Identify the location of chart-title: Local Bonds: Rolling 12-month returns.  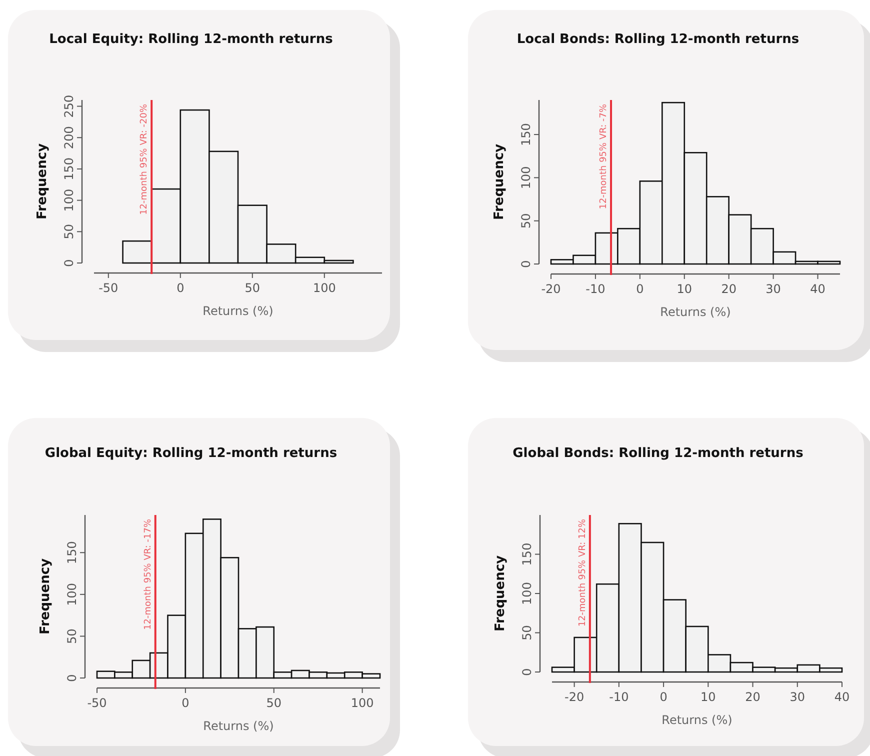
(658, 39).